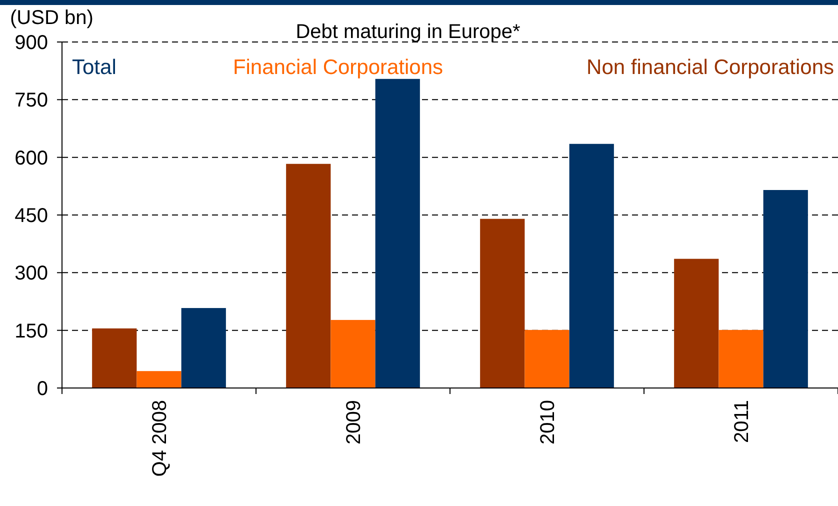 The width and height of the screenshot is (838, 506). I want to click on x-tick-label: Q4 2008, so click(160, 438).